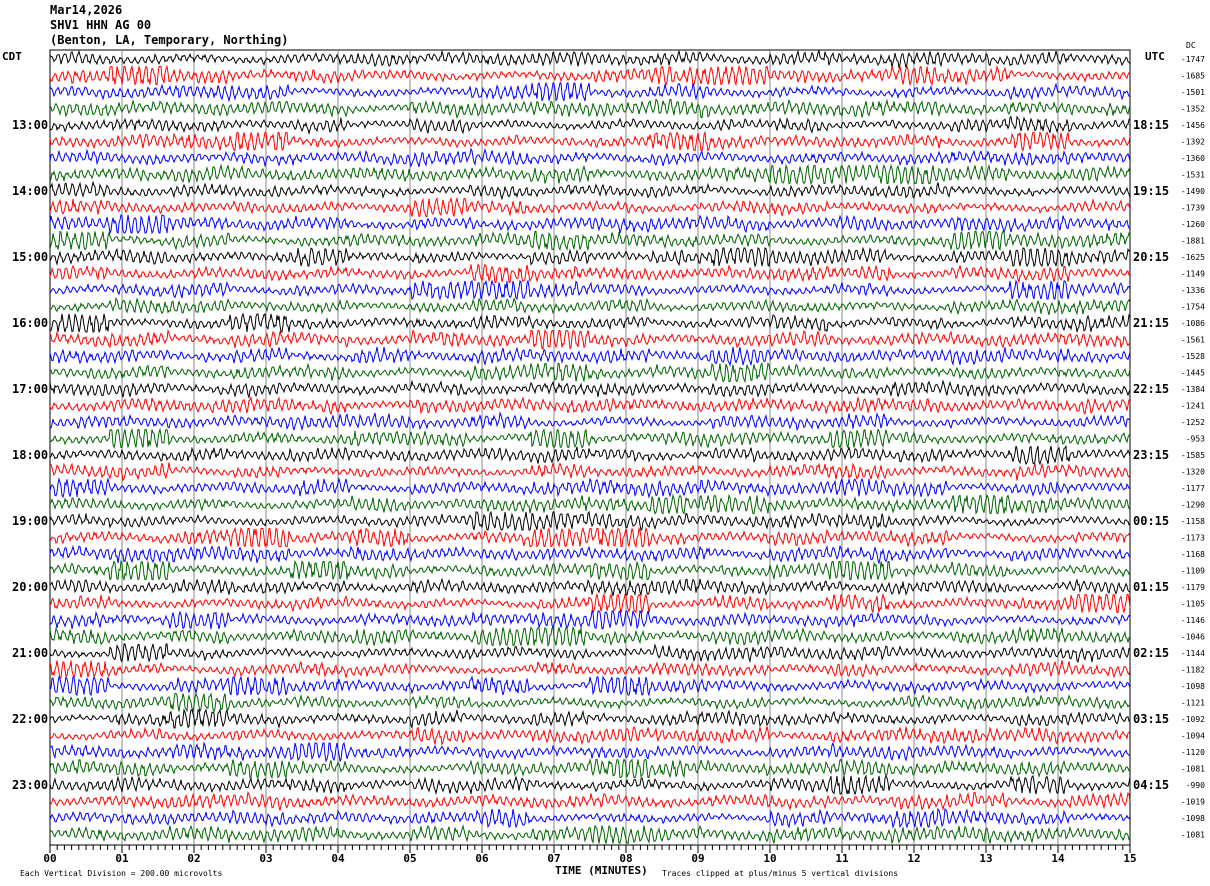  What do you see at coordinates (30, 125) in the screenshot?
I see `cdt-time-label: 13:00` at bounding box center [30, 125].